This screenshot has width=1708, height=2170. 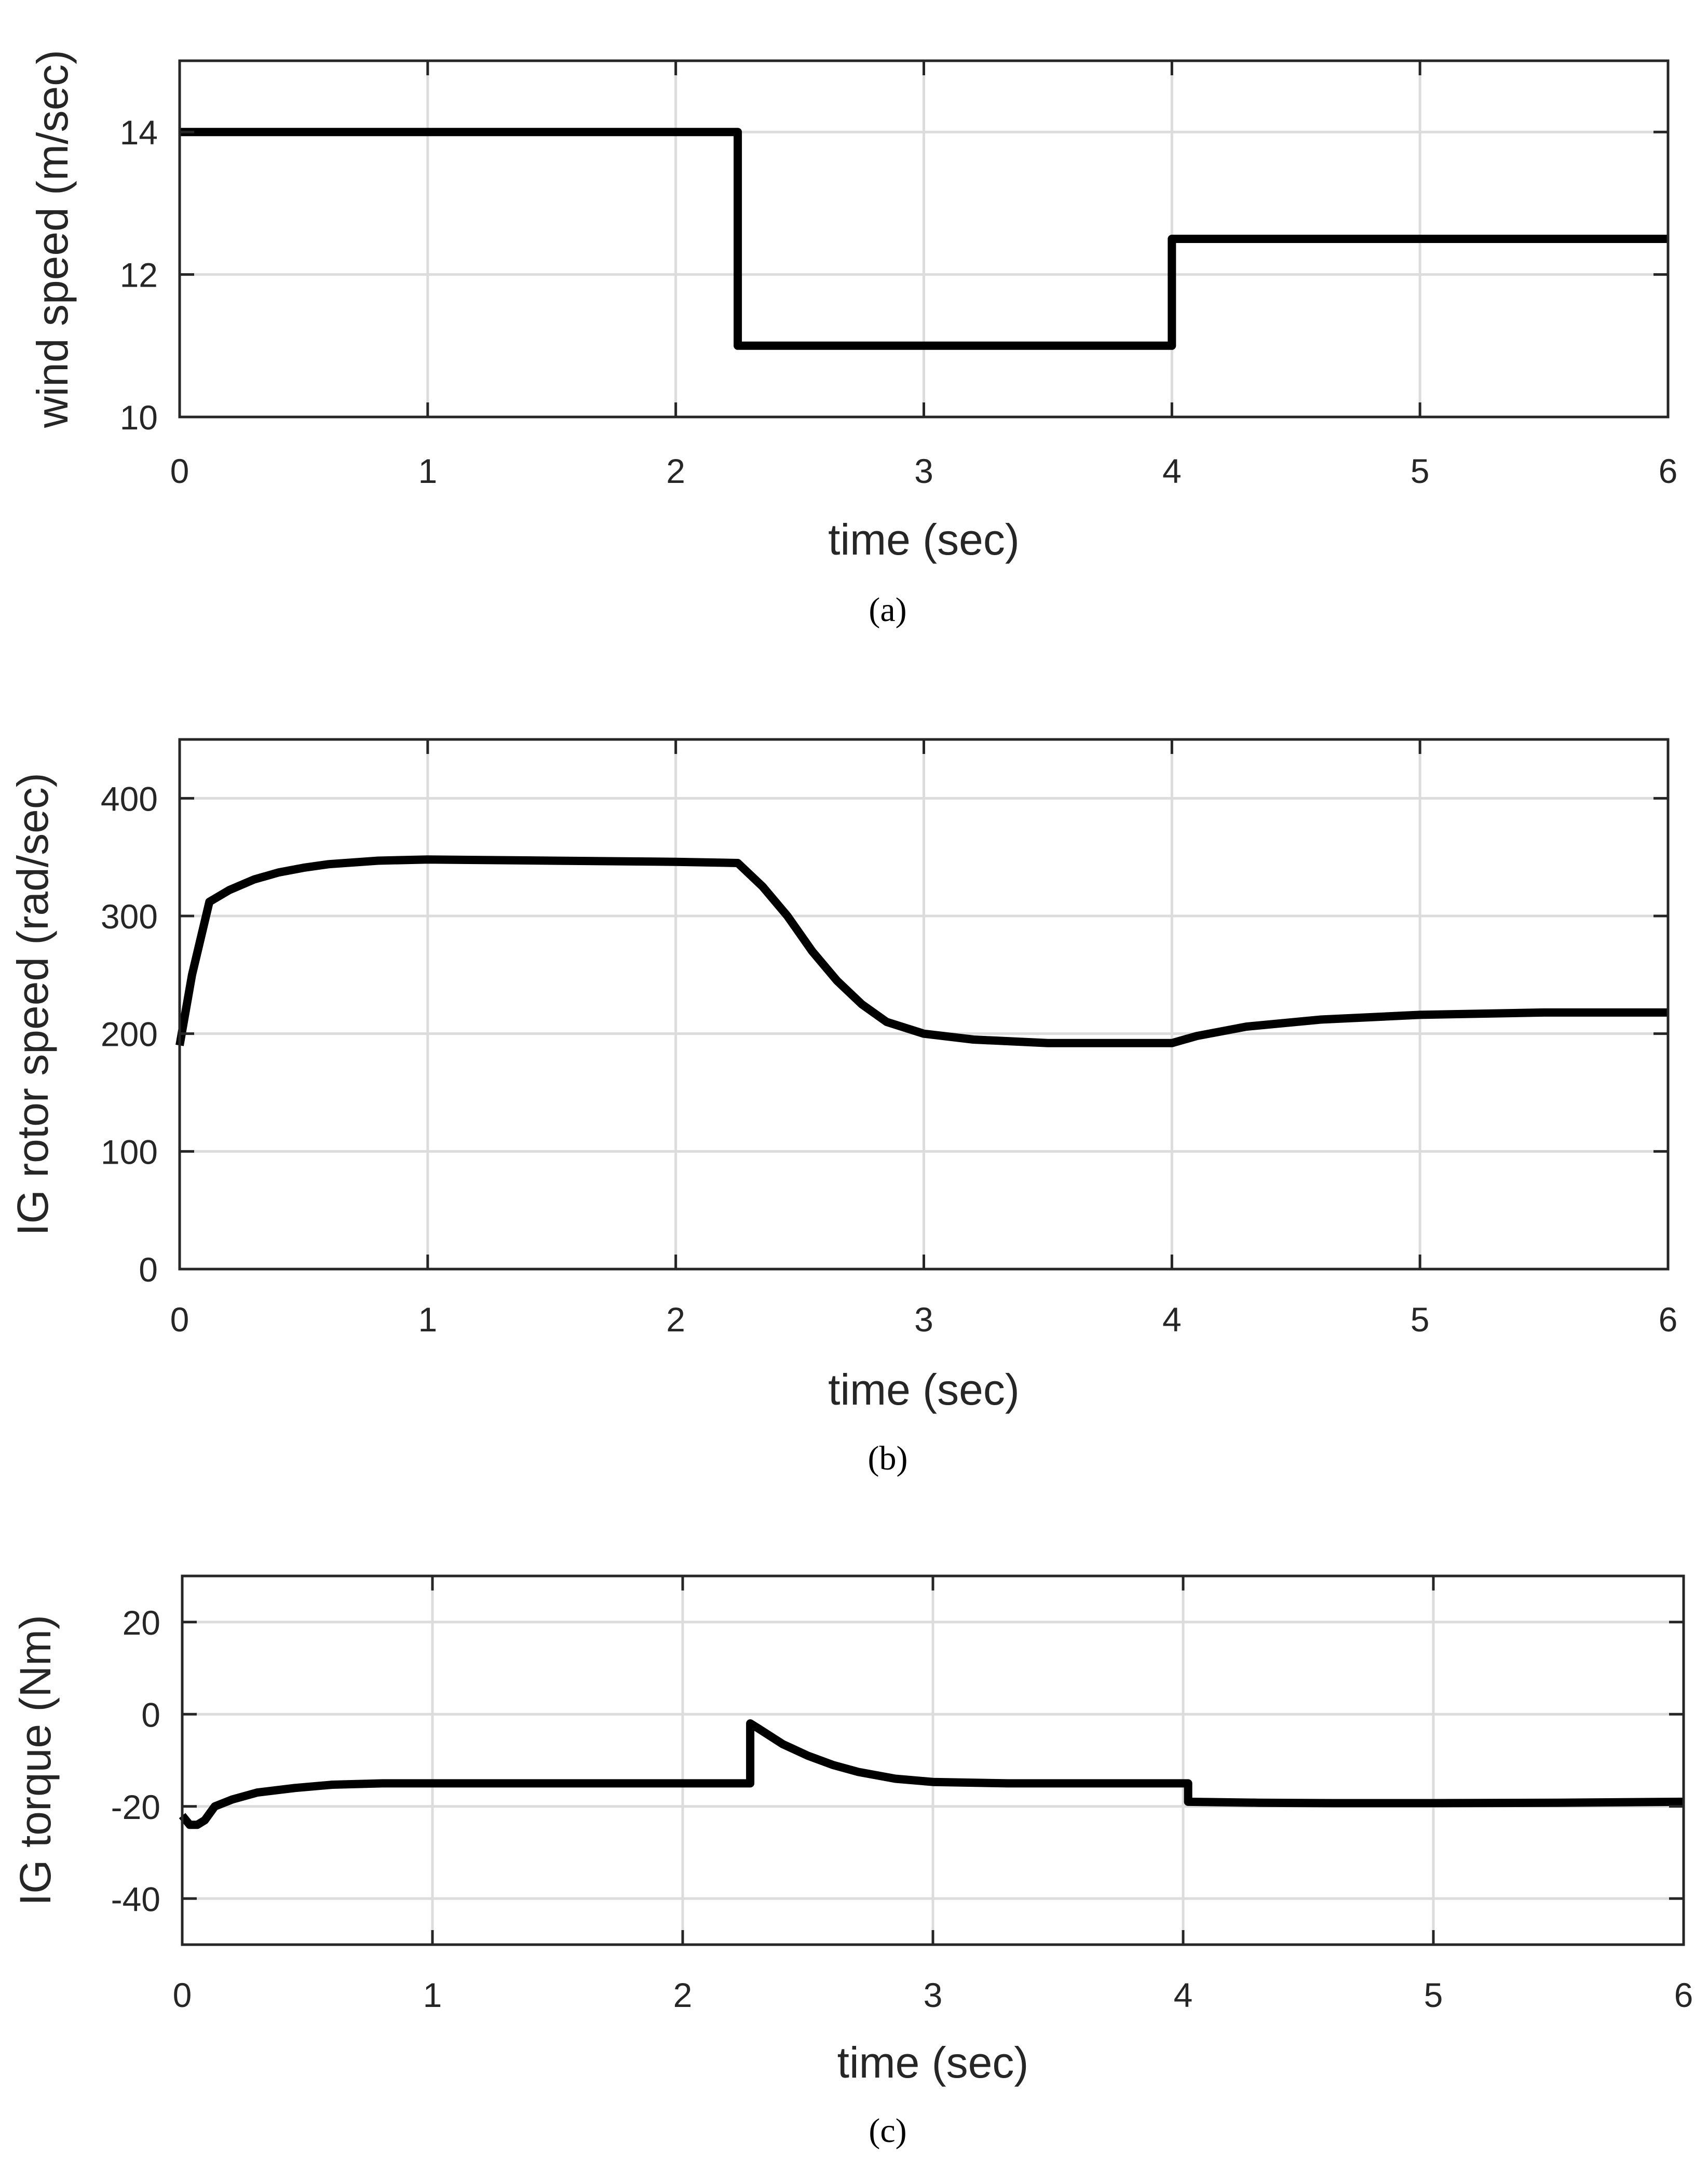 I want to click on y-tick-label: 300, so click(x=129, y=916).